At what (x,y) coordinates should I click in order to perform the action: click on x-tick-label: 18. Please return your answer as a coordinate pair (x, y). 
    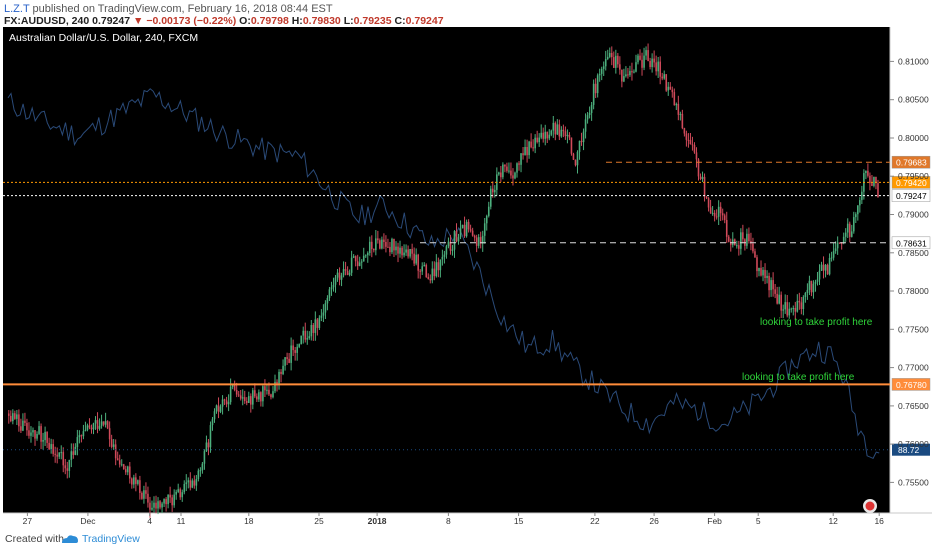
    Looking at the image, I should click on (249, 521).